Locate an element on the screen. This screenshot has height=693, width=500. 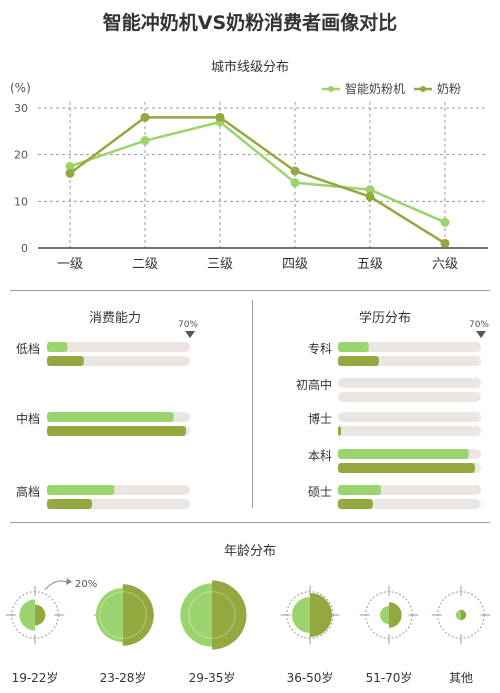
y-tick-label: 20 is located at coordinates (21, 155).